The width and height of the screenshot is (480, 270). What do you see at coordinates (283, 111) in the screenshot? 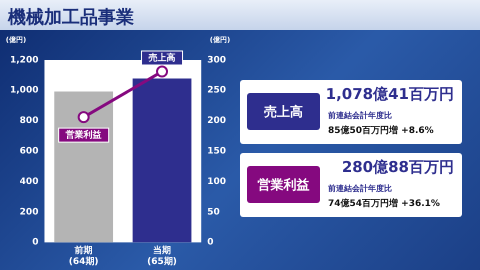
I see `text: 売上高` at bounding box center [283, 111].